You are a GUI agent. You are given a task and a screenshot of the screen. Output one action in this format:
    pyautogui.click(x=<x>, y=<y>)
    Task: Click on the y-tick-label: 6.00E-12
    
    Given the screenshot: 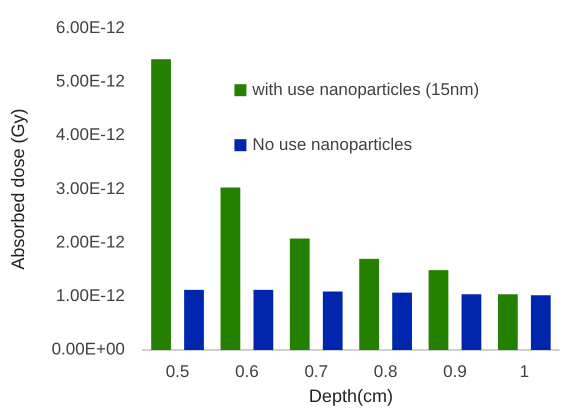 What is the action you would take?
    pyautogui.click(x=90, y=27)
    